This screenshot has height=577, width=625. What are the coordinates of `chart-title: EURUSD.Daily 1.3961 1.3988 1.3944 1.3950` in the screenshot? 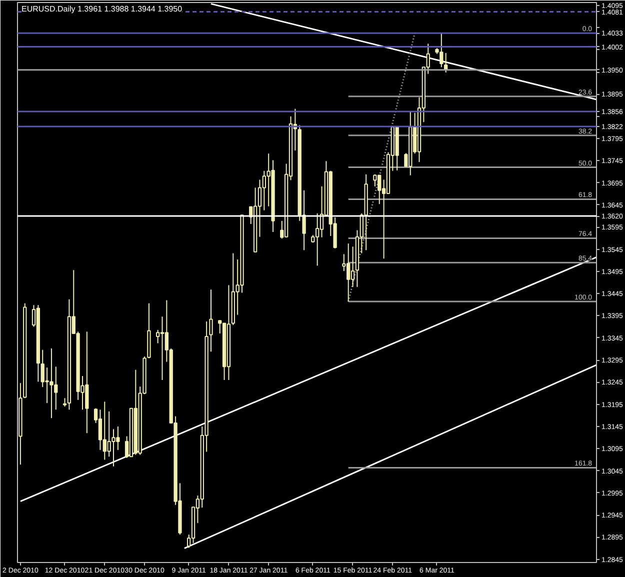 It's located at (102, 9).